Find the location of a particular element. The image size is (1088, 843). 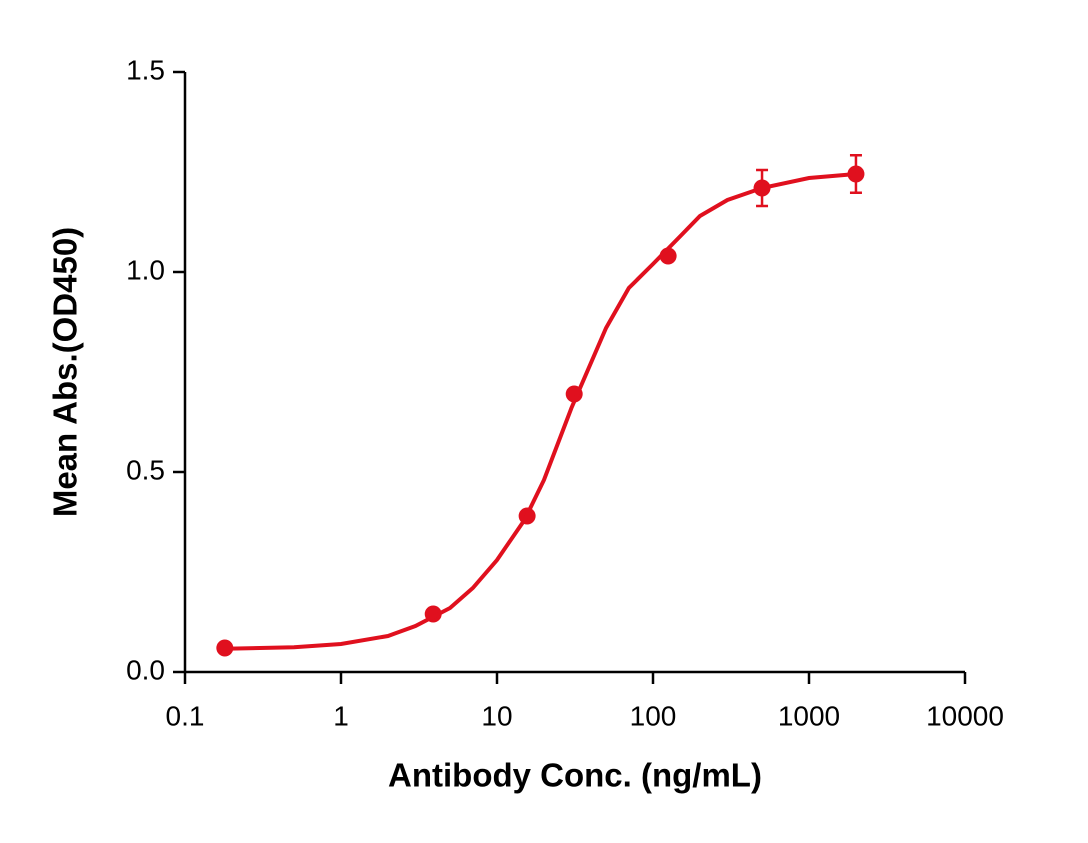

x-tick-label: 100 is located at coordinates (653, 715).